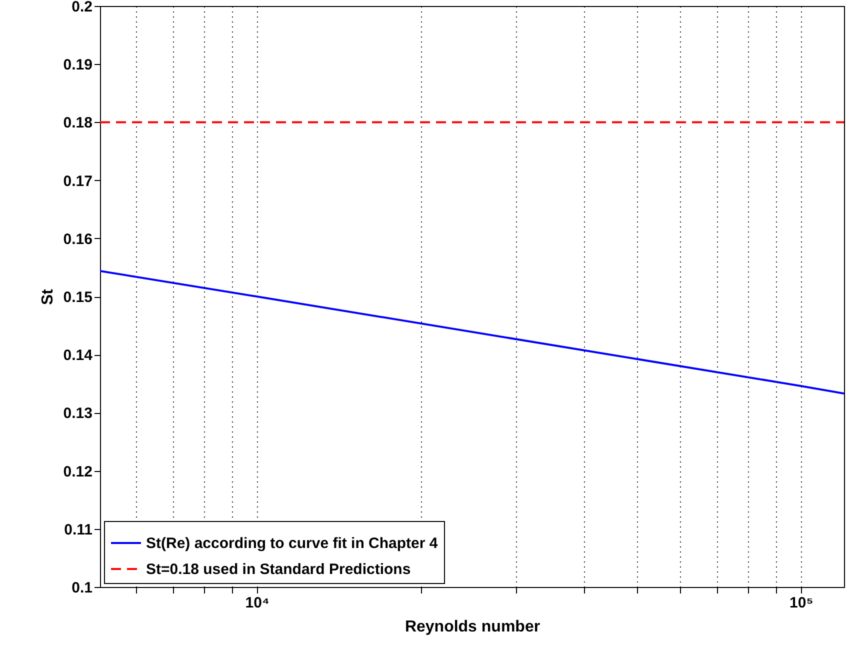 The image size is (846, 663). Describe the element at coordinates (77, 297) in the screenshot. I see `y-tick-label: 0.15` at that location.